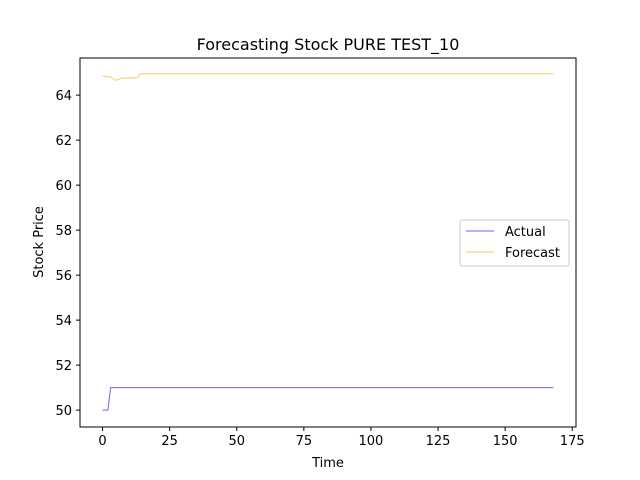 The height and width of the screenshot is (480, 640). Describe the element at coordinates (371, 441) in the screenshot. I see `x-tick-label: 100` at that location.